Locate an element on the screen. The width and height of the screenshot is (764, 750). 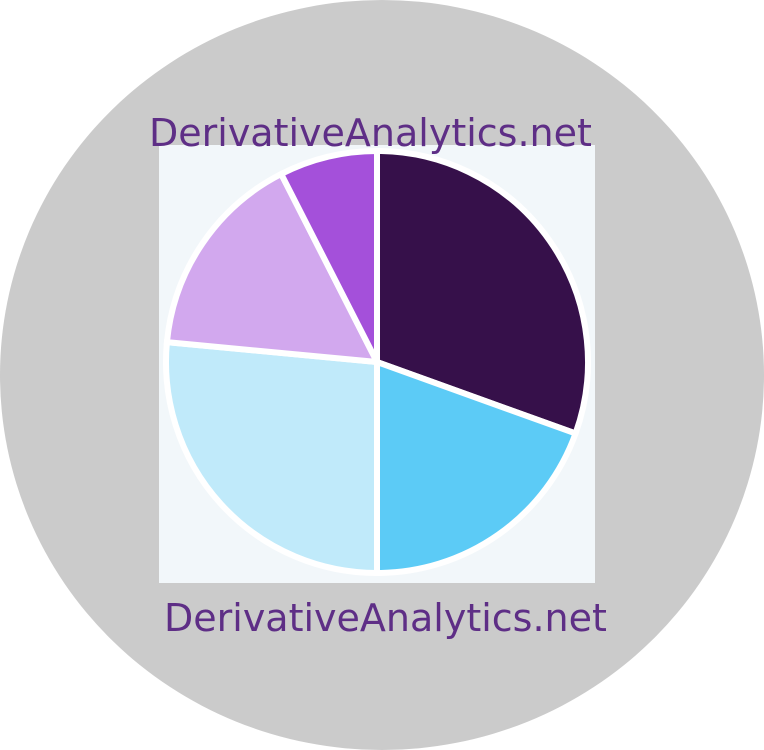
brand-wordmark-top: DerivativeAnalytics.net is located at coordinates (370, 133).